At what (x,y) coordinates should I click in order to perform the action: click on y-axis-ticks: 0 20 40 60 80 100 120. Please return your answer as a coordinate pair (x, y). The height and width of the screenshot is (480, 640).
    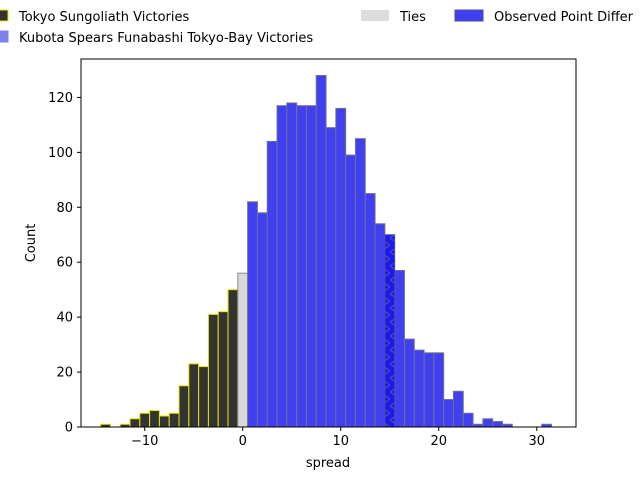
    Looking at the image, I should click on (64, 263).